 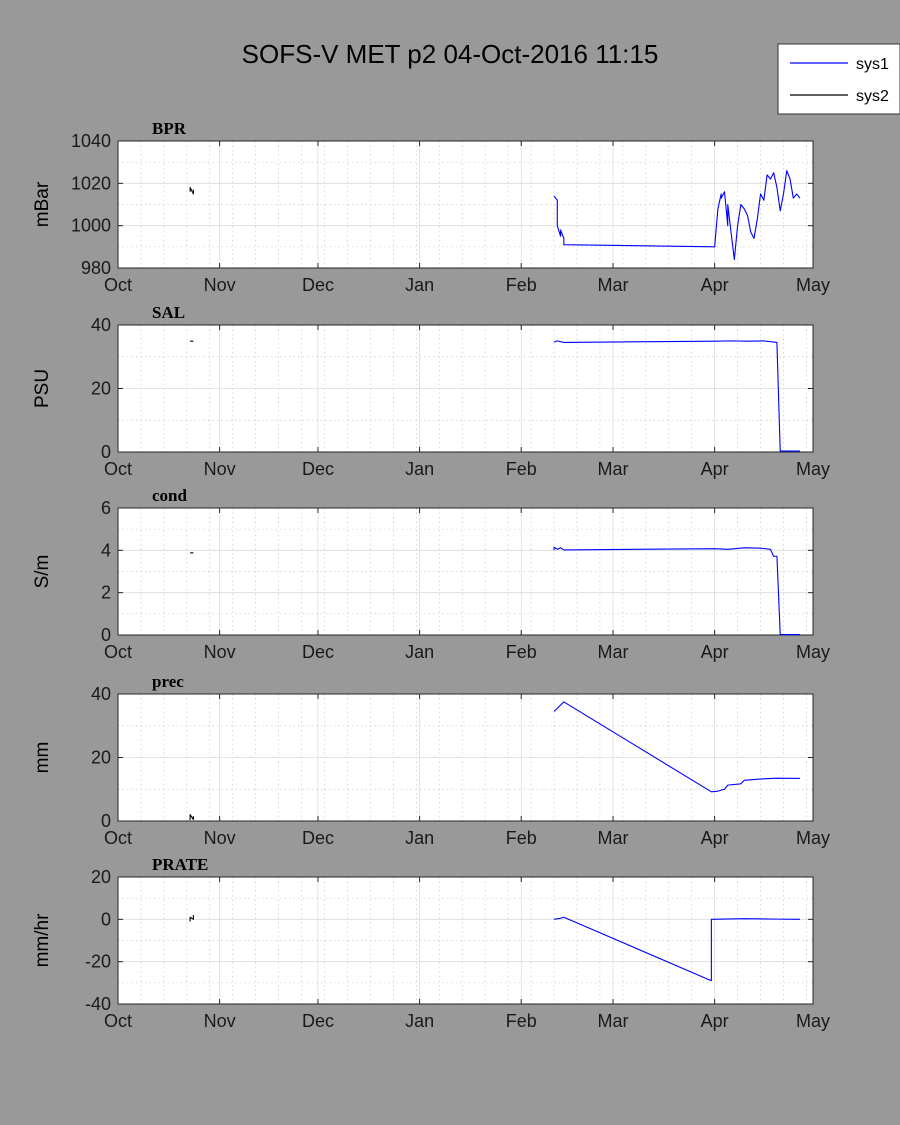 What do you see at coordinates (180, 864) in the screenshot?
I see `panel-label: PRATE` at bounding box center [180, 864].